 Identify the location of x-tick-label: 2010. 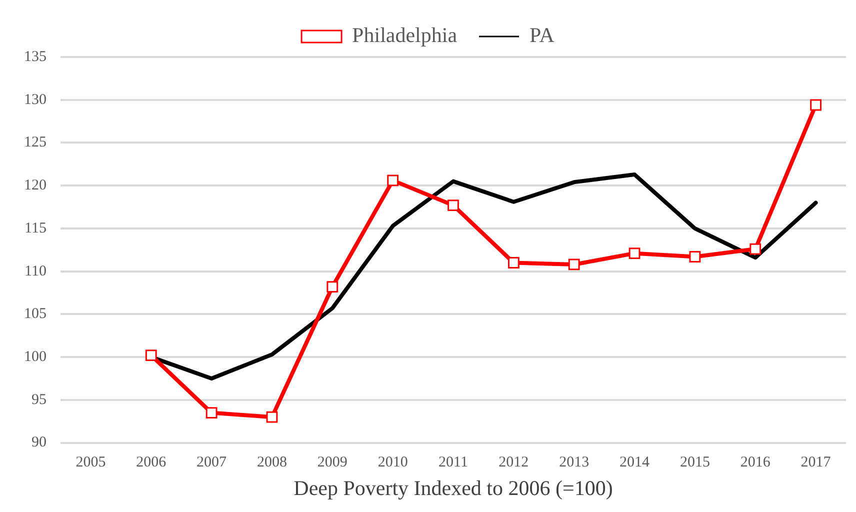
(393, 462).